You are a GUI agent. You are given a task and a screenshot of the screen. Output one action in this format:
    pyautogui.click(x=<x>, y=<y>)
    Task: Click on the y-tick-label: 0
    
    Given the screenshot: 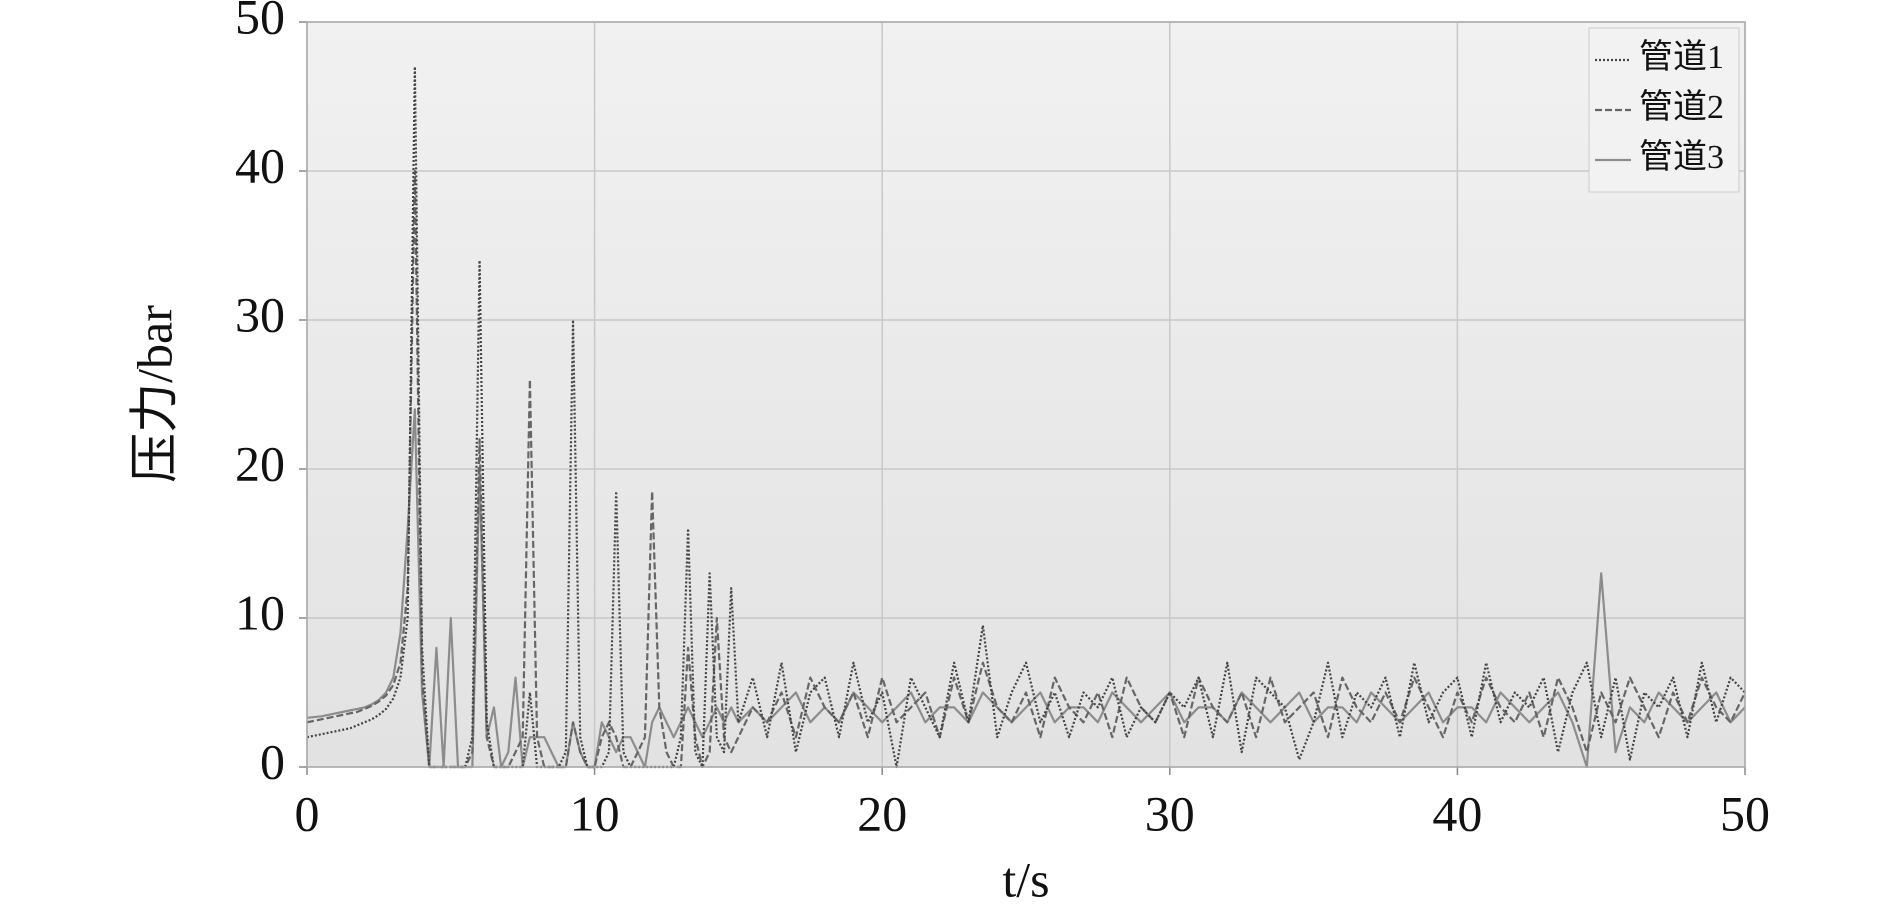 What is the action you would take?
    pyautogui.click(x=272, y=761)
    